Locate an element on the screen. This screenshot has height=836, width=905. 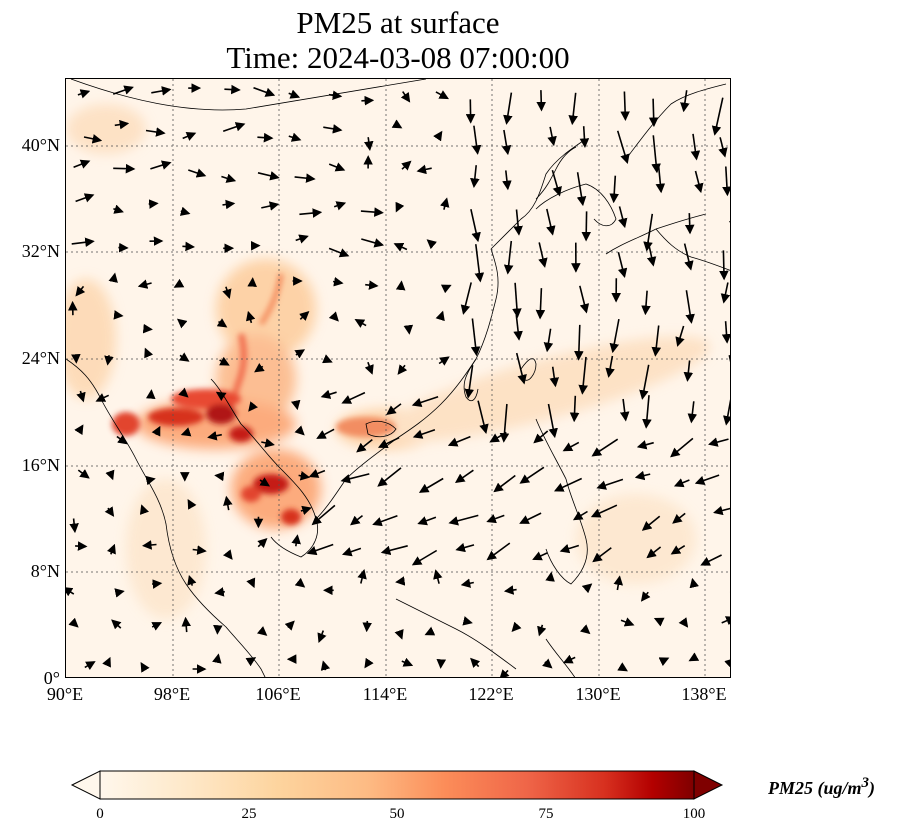
lon-tick-label: 138°E is located at coordinates (704, 694).